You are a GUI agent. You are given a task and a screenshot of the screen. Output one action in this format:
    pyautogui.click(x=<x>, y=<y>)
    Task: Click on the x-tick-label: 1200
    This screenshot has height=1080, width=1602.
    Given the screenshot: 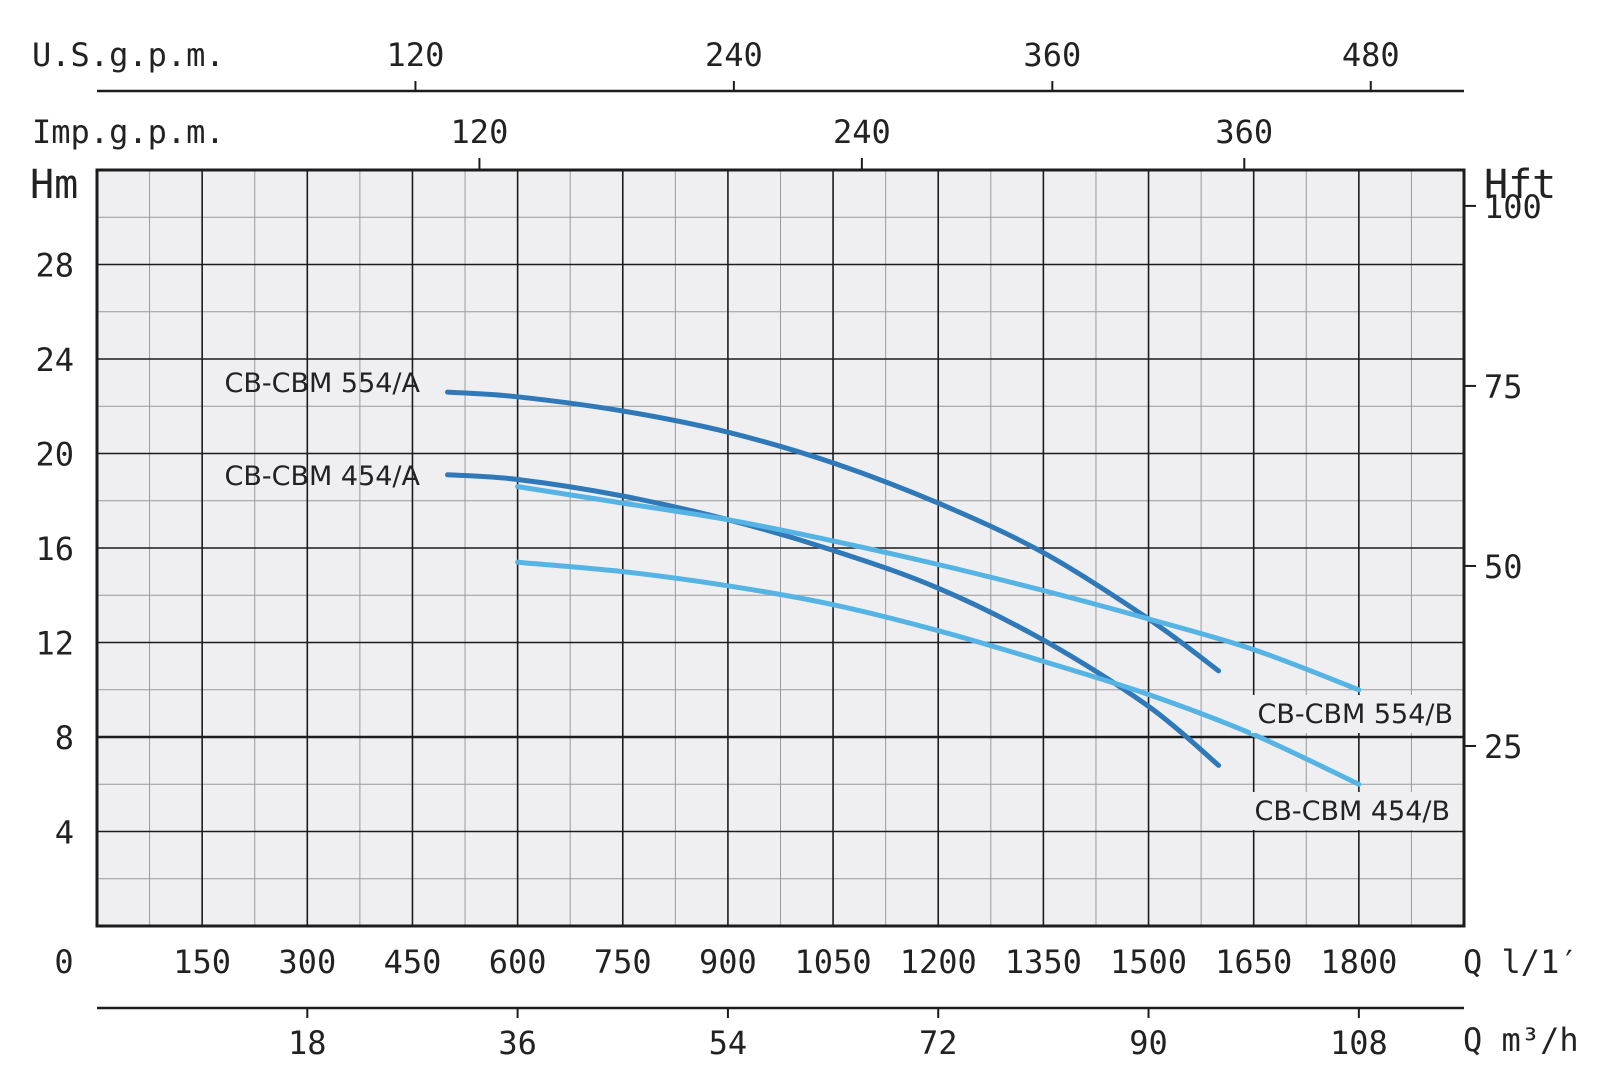 What is the action you would take?
    pyautogui.click(x=938, y=962)
    